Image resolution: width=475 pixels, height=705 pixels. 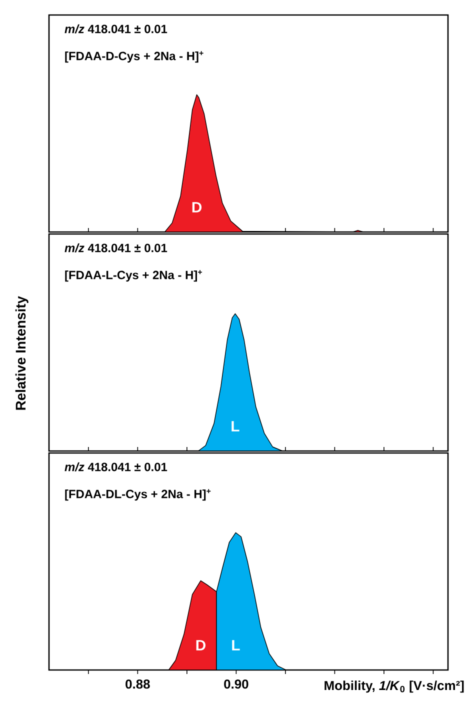 What do you see at coordinates (236, 684) in the screenshot?
I see `x-tick-label: 0.90` at bounding box center [236, 684].